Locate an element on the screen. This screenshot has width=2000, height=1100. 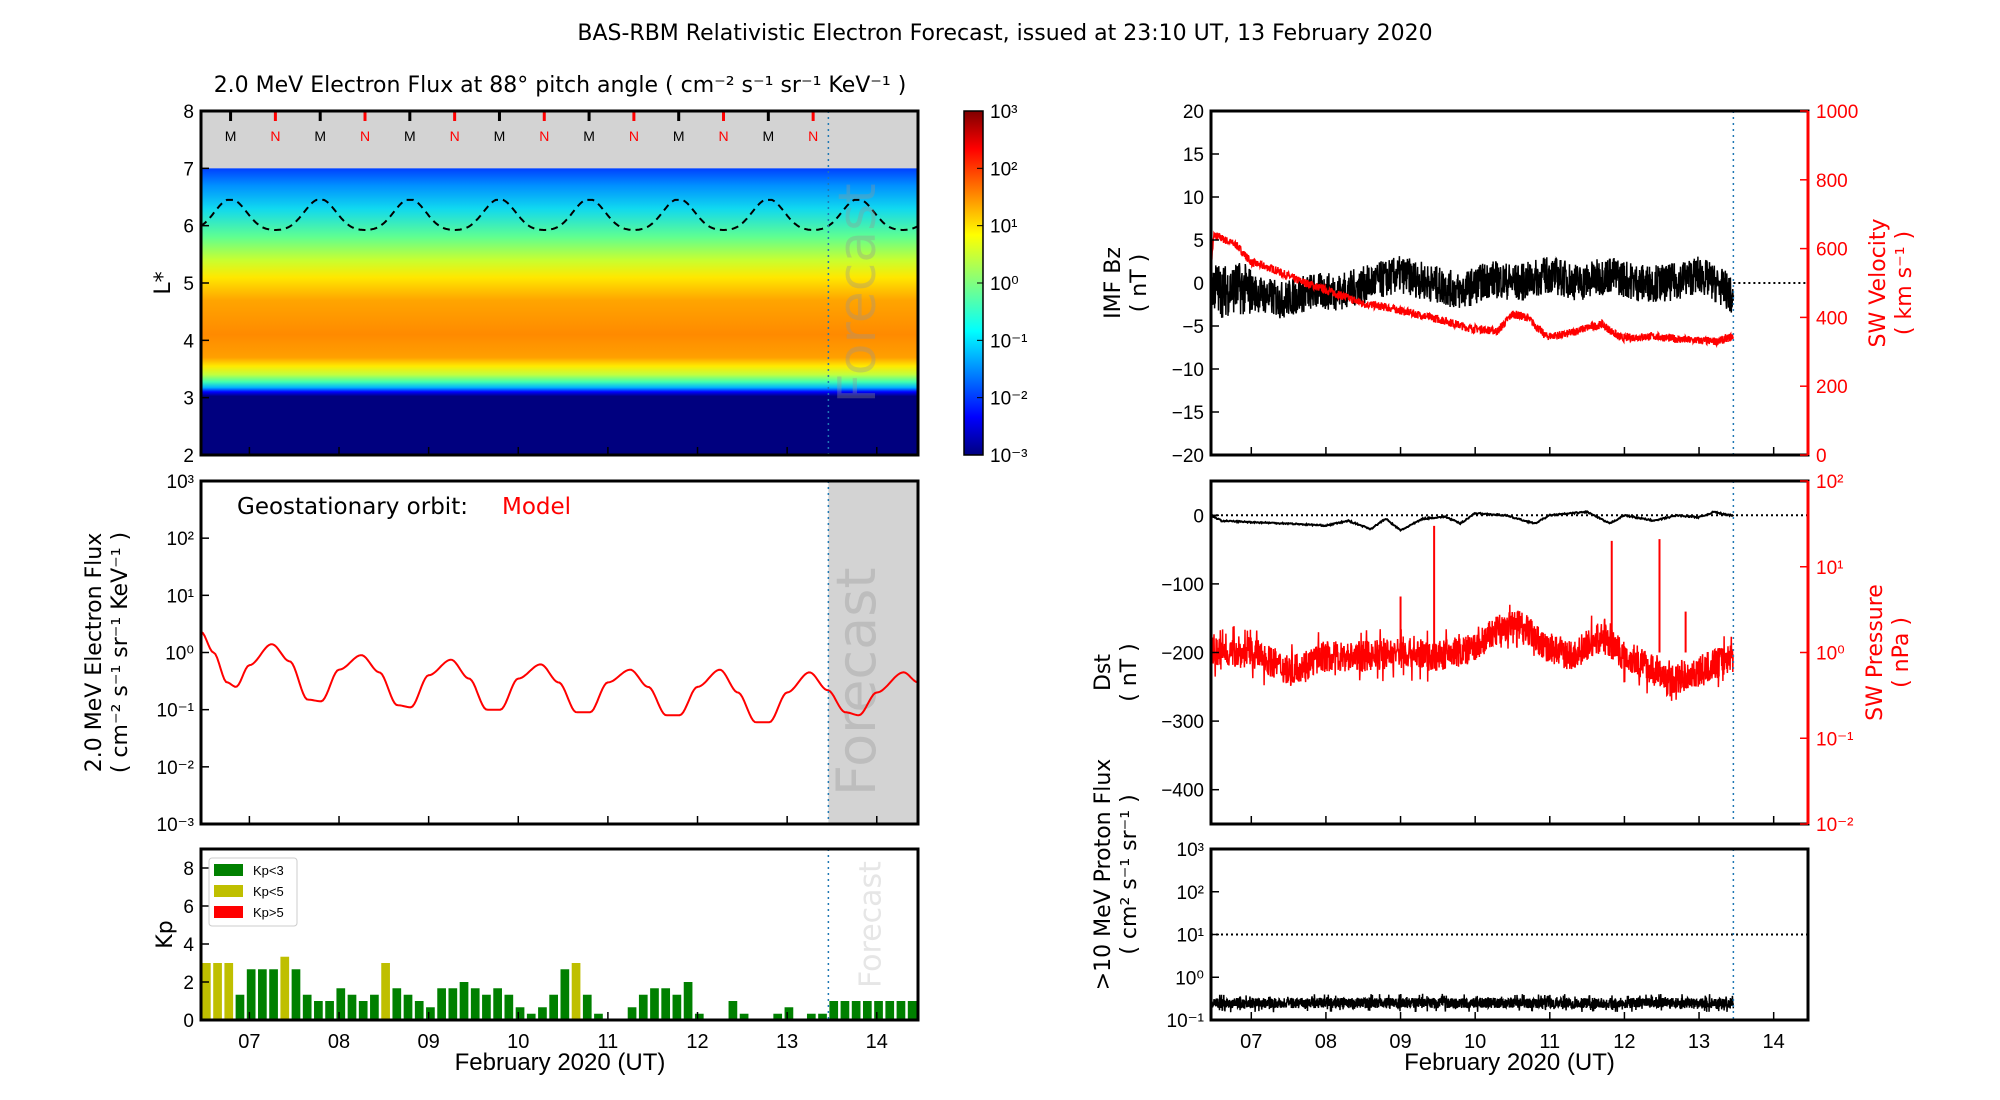
heatmap-ytick-label: 6 is located at coordinates (188, 227).